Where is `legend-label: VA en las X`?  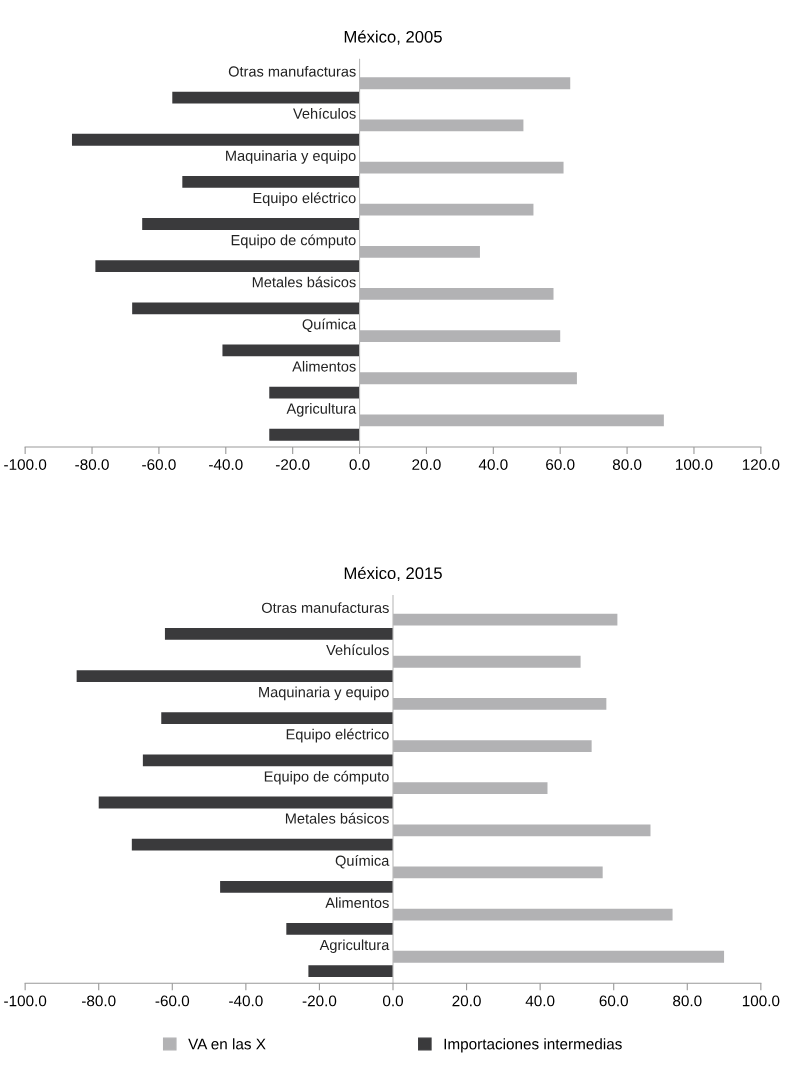
legend-label: VA en las X is located at coordinates (227, 1044).